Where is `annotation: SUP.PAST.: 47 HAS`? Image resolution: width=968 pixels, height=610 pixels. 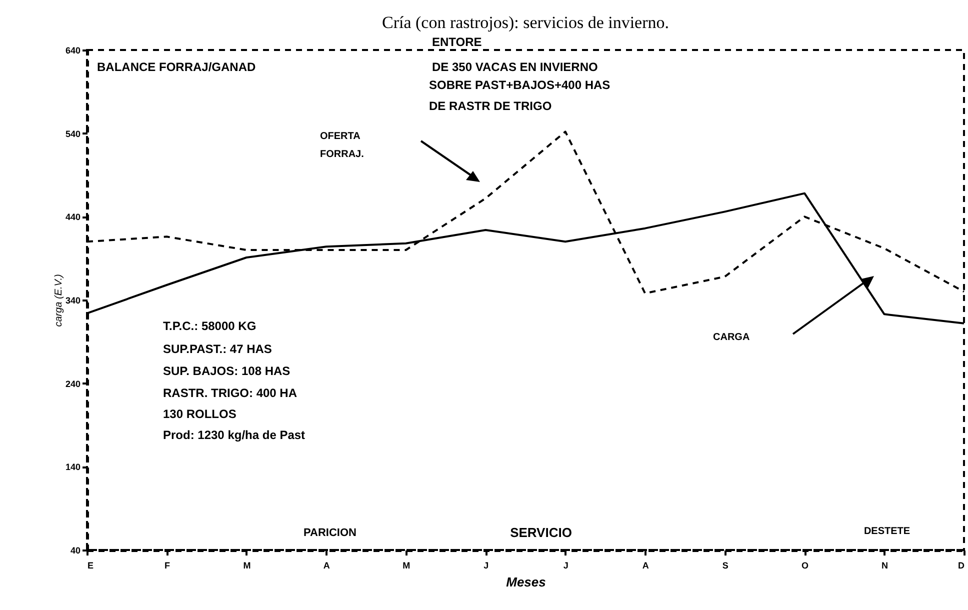
annotation: SUP.PAST.: 47 HAS is located at coordinates (217, 349).